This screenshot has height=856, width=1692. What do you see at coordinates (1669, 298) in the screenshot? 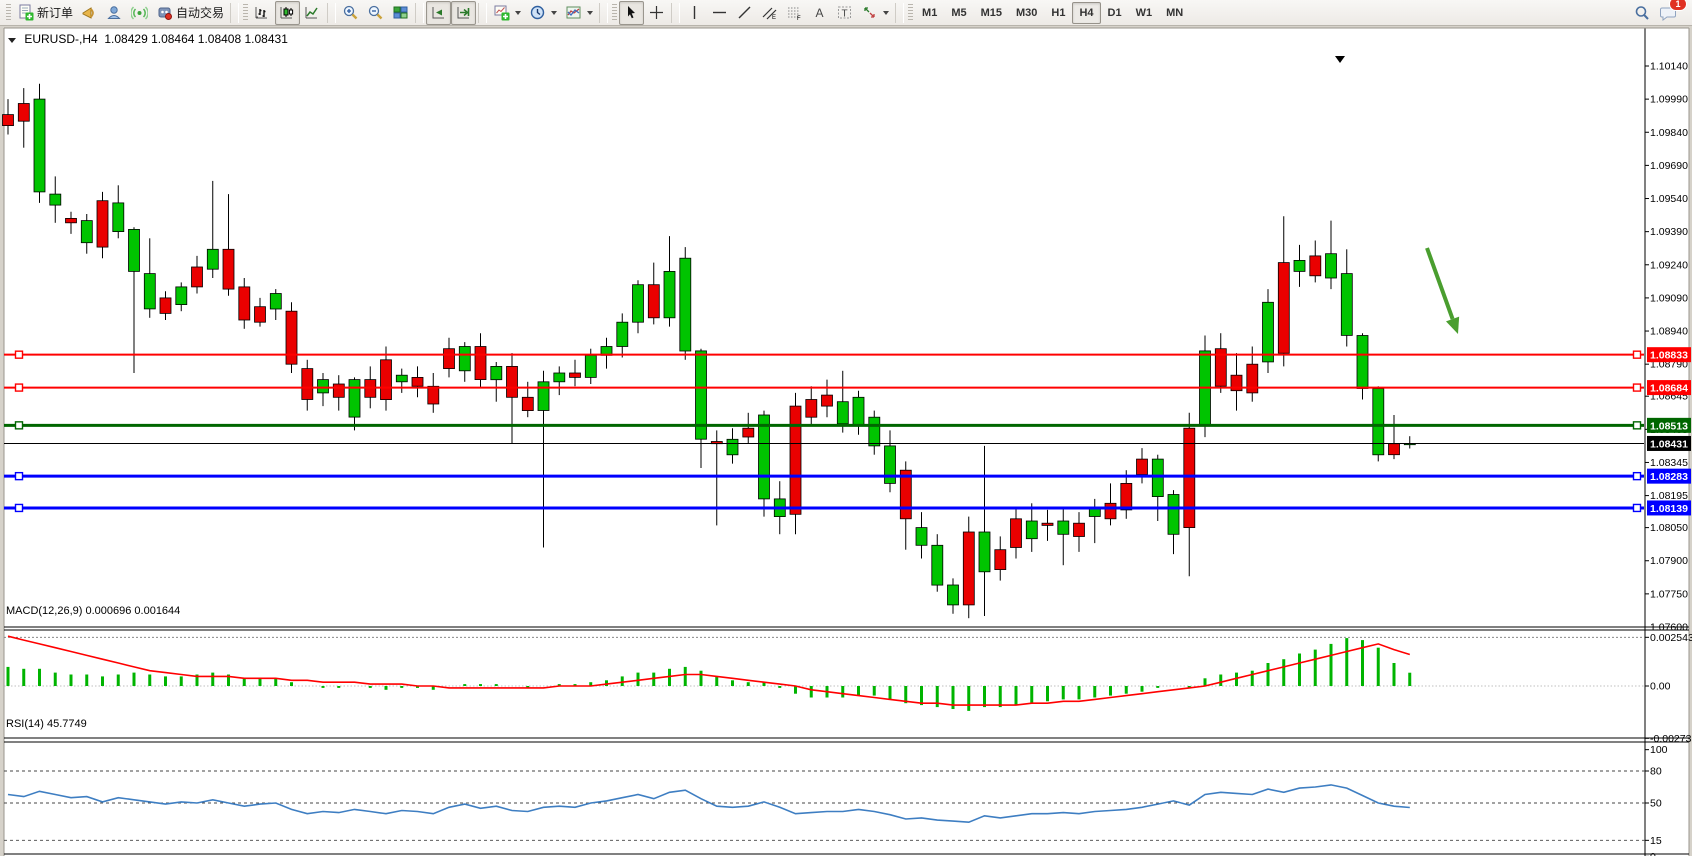
I see `svg-text: 1.09090` at bounding box center [1669, 298].